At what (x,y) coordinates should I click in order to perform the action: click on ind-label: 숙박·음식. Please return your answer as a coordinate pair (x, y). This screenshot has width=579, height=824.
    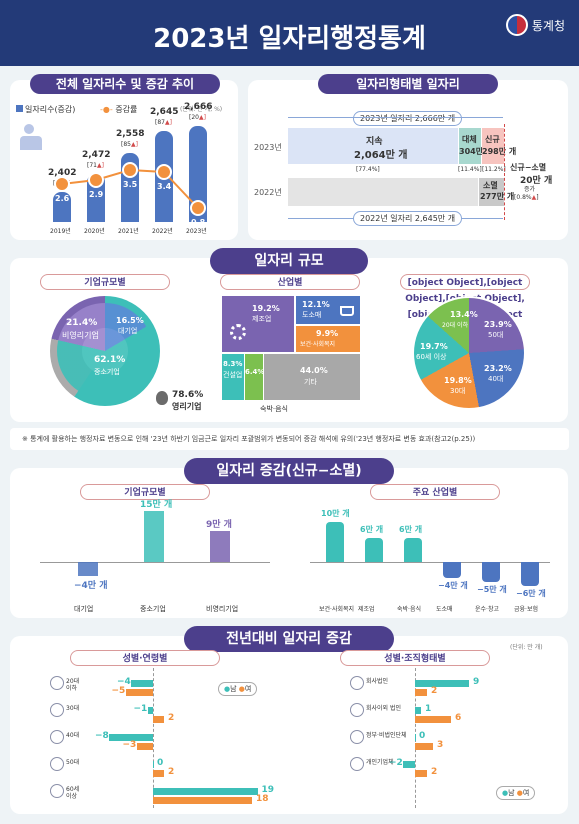
    Looking at the image, I should click on (409, 609).